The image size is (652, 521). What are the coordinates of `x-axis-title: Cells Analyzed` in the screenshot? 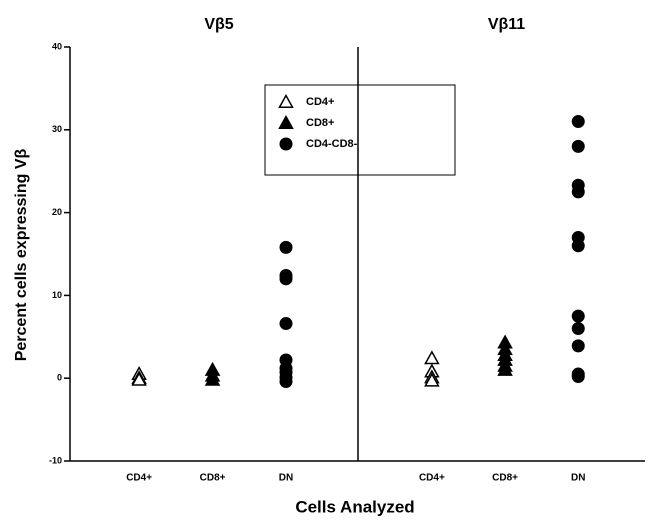 It's located at (354, 506).